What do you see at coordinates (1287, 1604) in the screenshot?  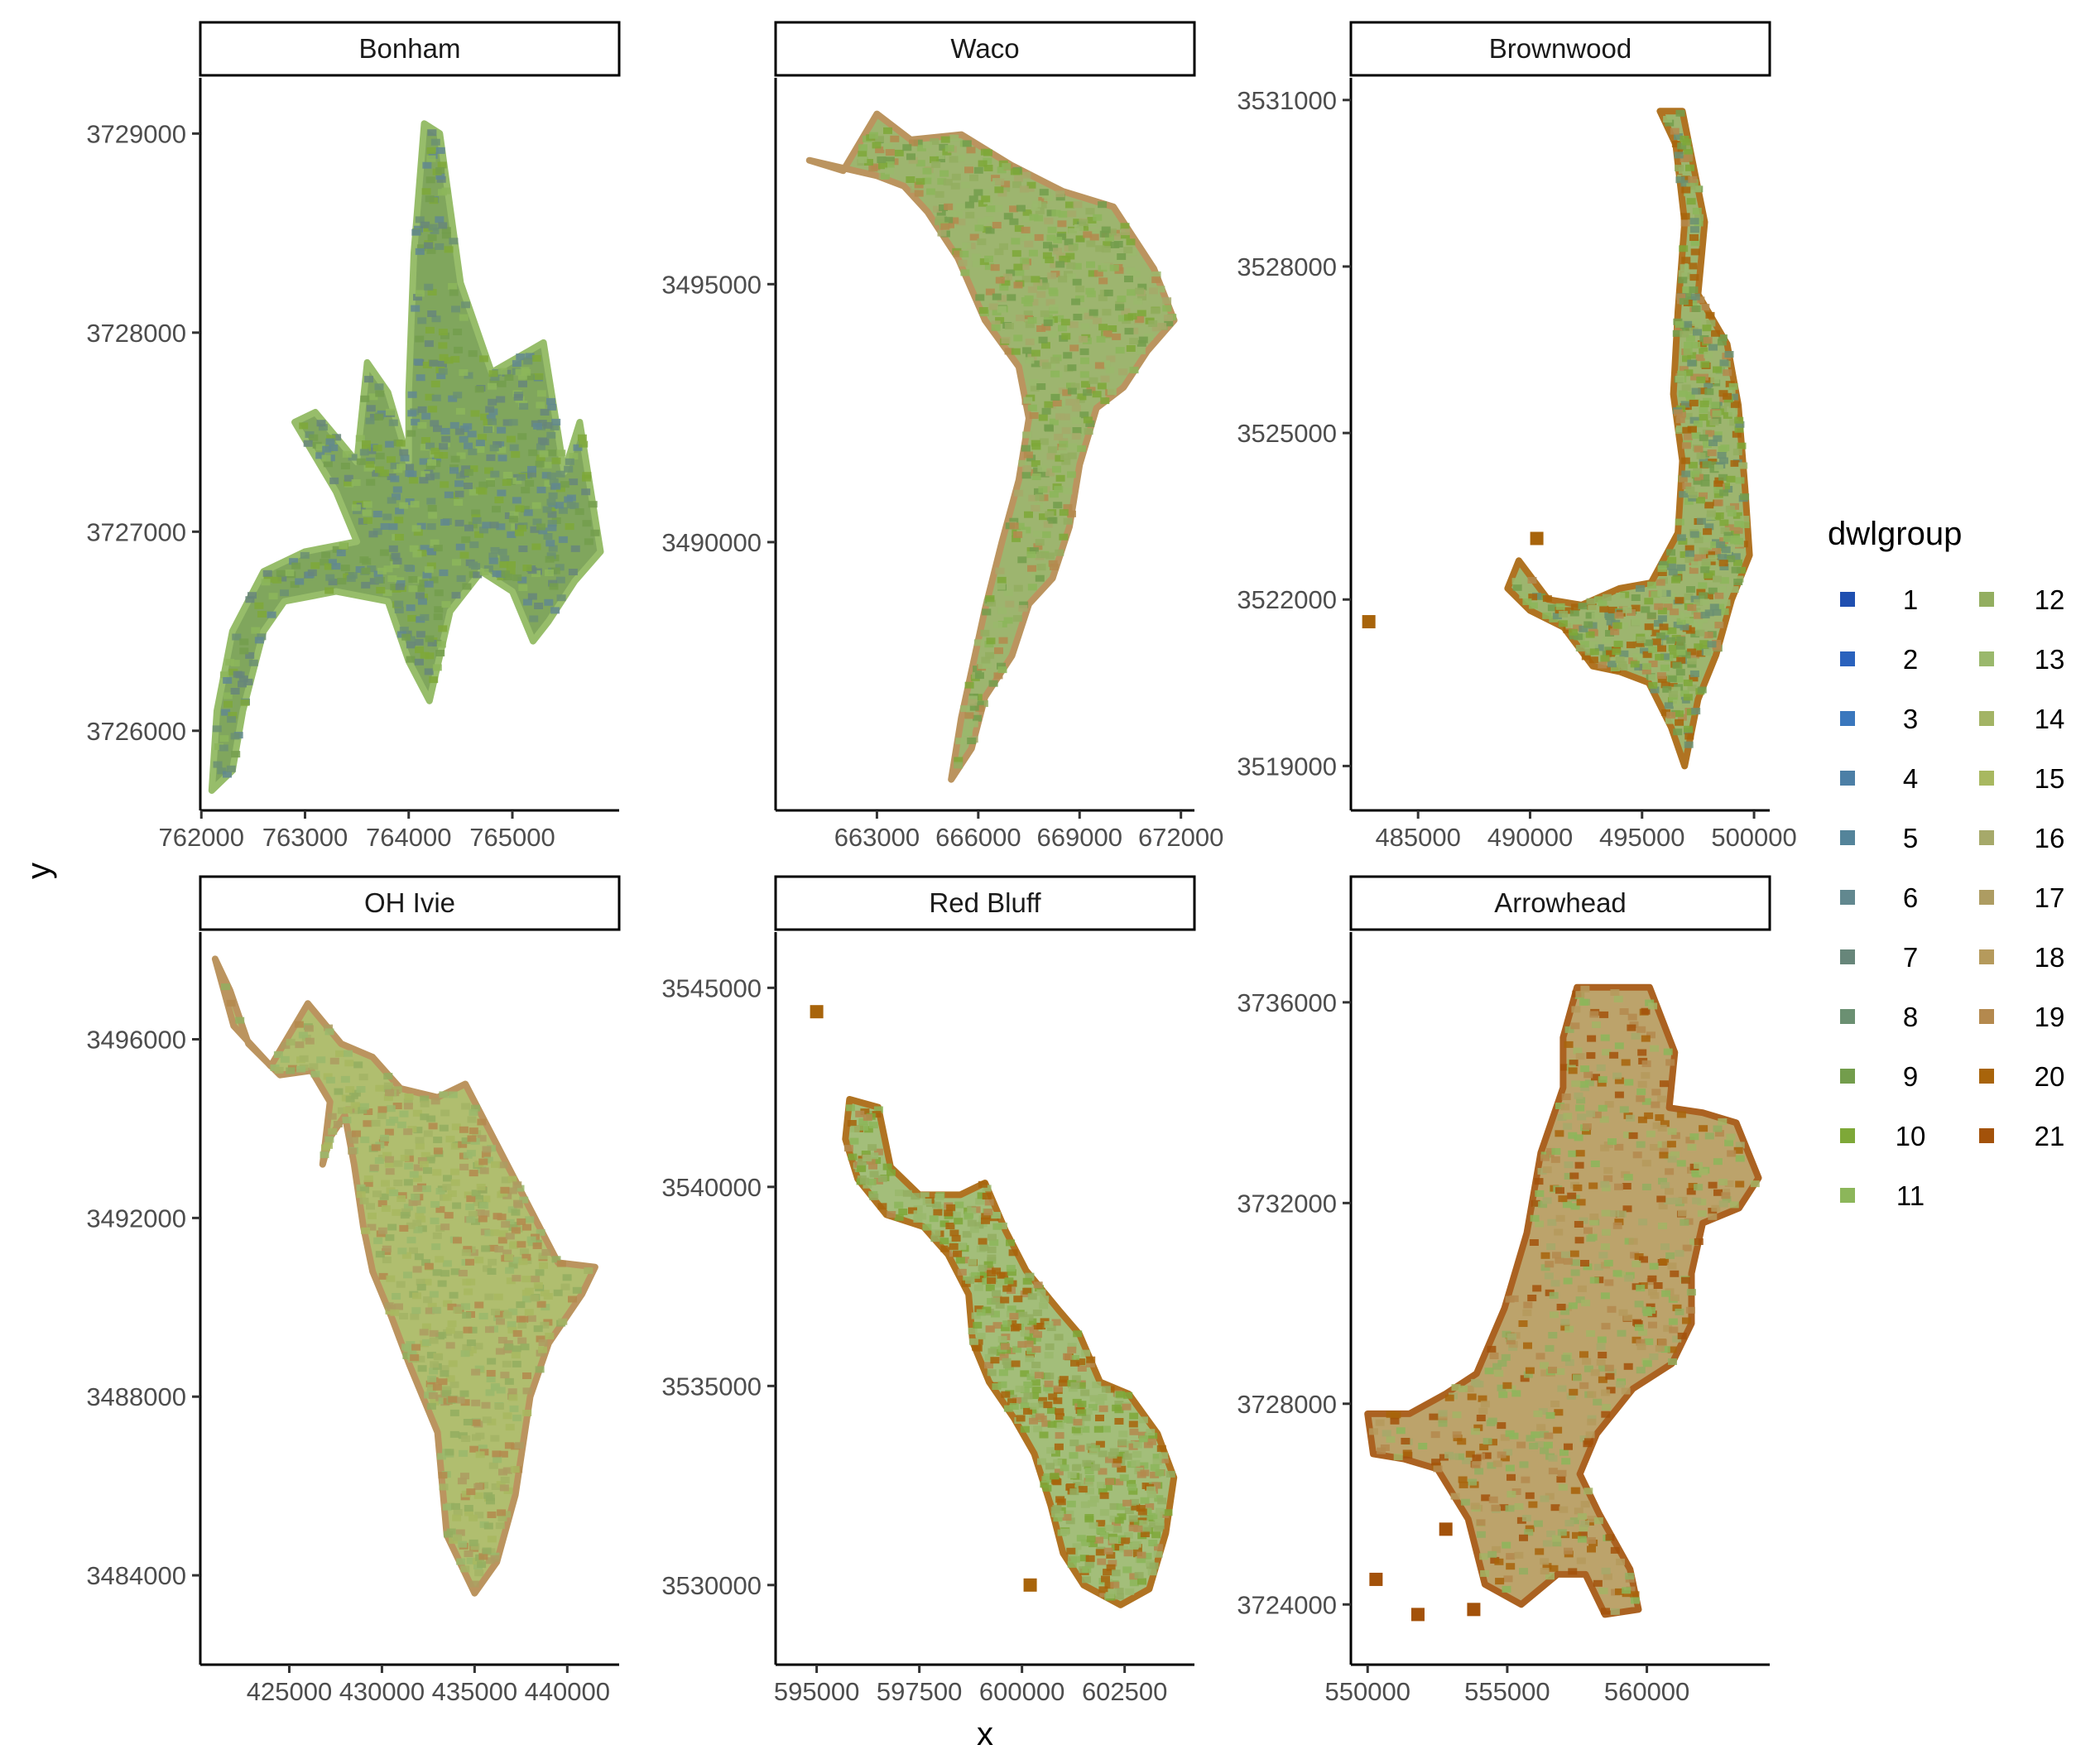 I see `y-tick-label: 3724000` at bounding box center [1287, 1604].